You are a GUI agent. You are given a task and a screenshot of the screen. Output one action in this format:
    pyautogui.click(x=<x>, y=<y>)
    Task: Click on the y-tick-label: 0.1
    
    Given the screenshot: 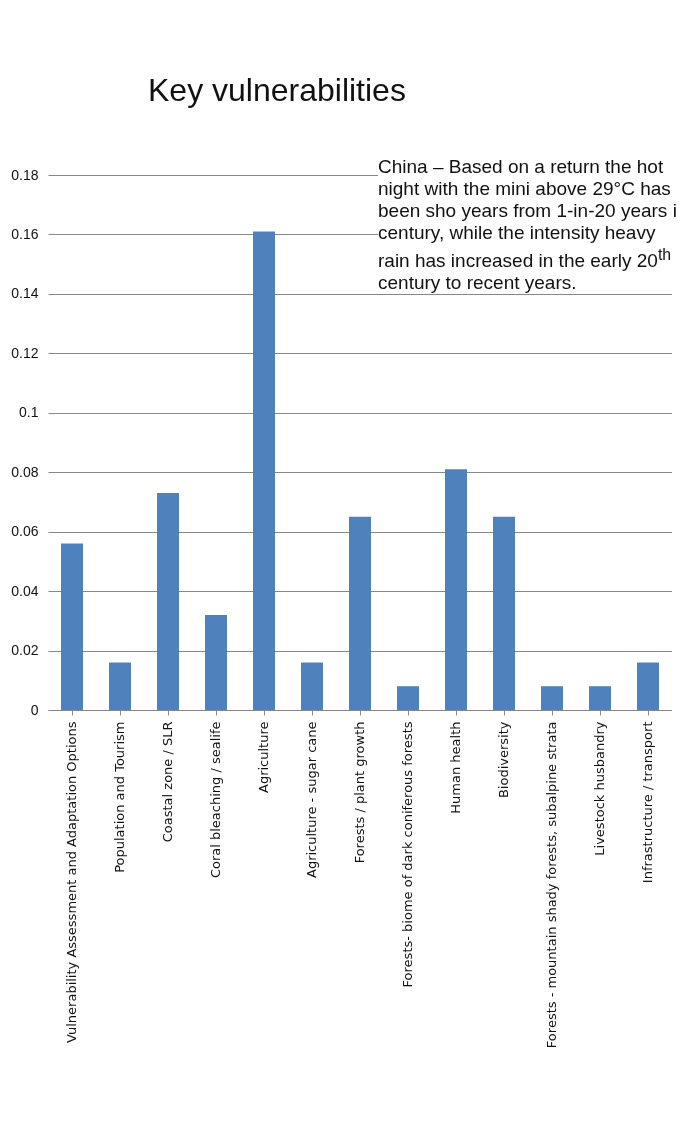 What is the action you would take?
    pyautogui.click(x=29, y=412)
    